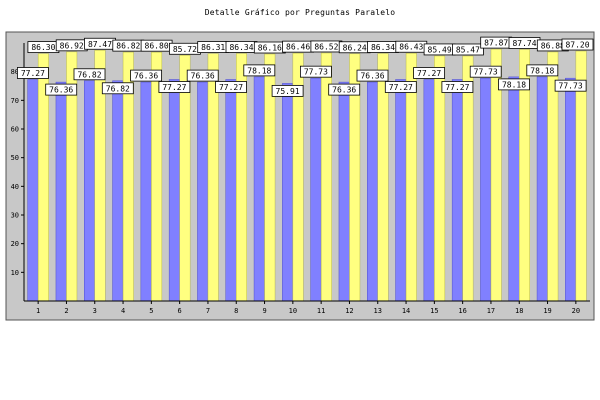 The height and width of the screenshot is (400, 600). I want to click on x-tick-label: 3, so click(95, 311).